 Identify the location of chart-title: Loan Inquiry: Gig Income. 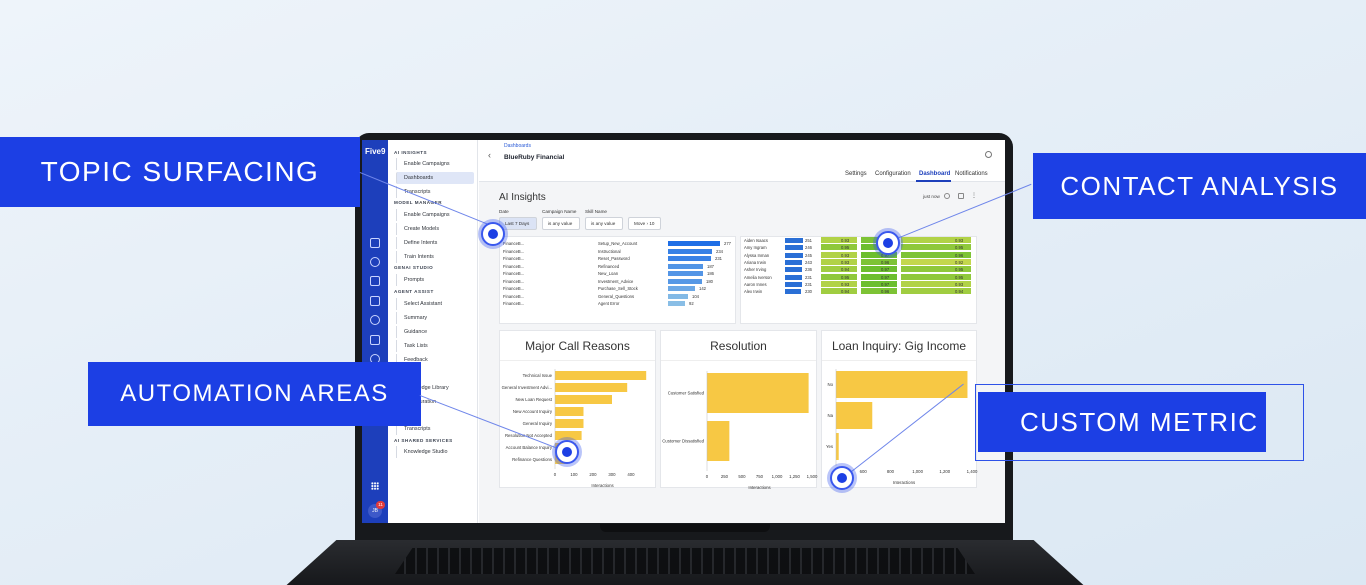
(899, 346).